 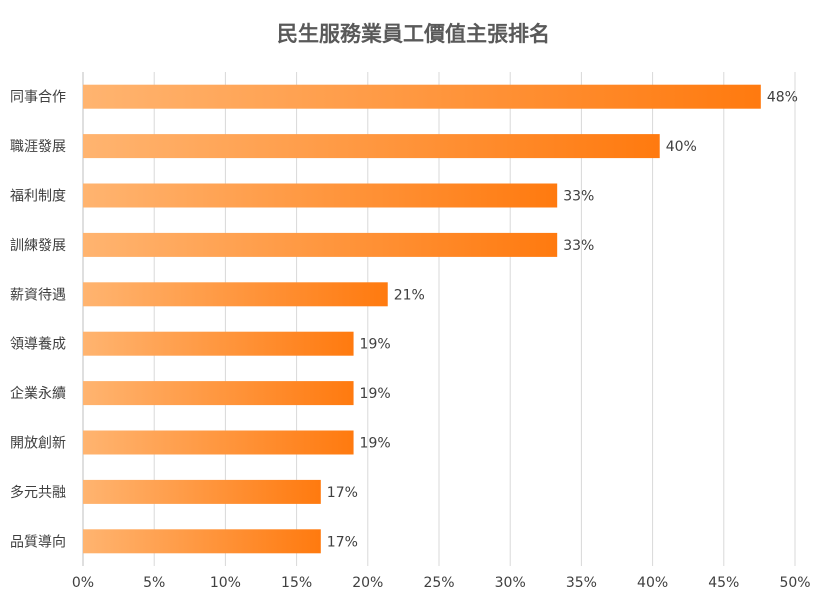 What do you see at coordinates (38, 246) in the screenshot?
I see `category-label: 訓練發展` at bounding box center [38, 246].